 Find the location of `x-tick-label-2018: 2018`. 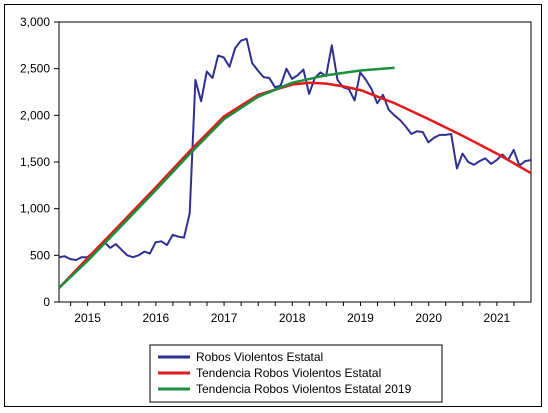

x-tick-label-2018: 2018 is located at coordinates (292, 318).